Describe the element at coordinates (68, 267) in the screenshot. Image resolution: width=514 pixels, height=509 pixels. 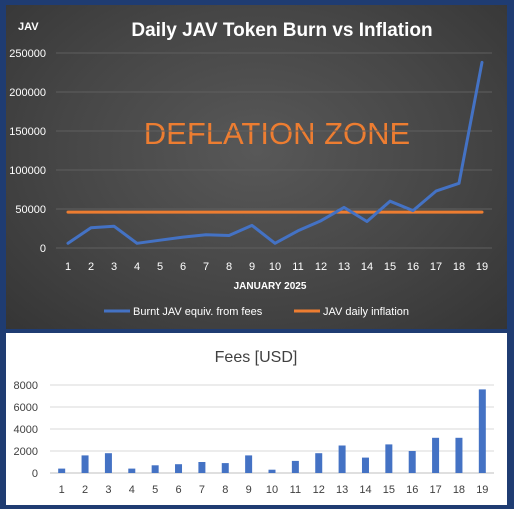
I see `x-tick-label: 1` at that location.